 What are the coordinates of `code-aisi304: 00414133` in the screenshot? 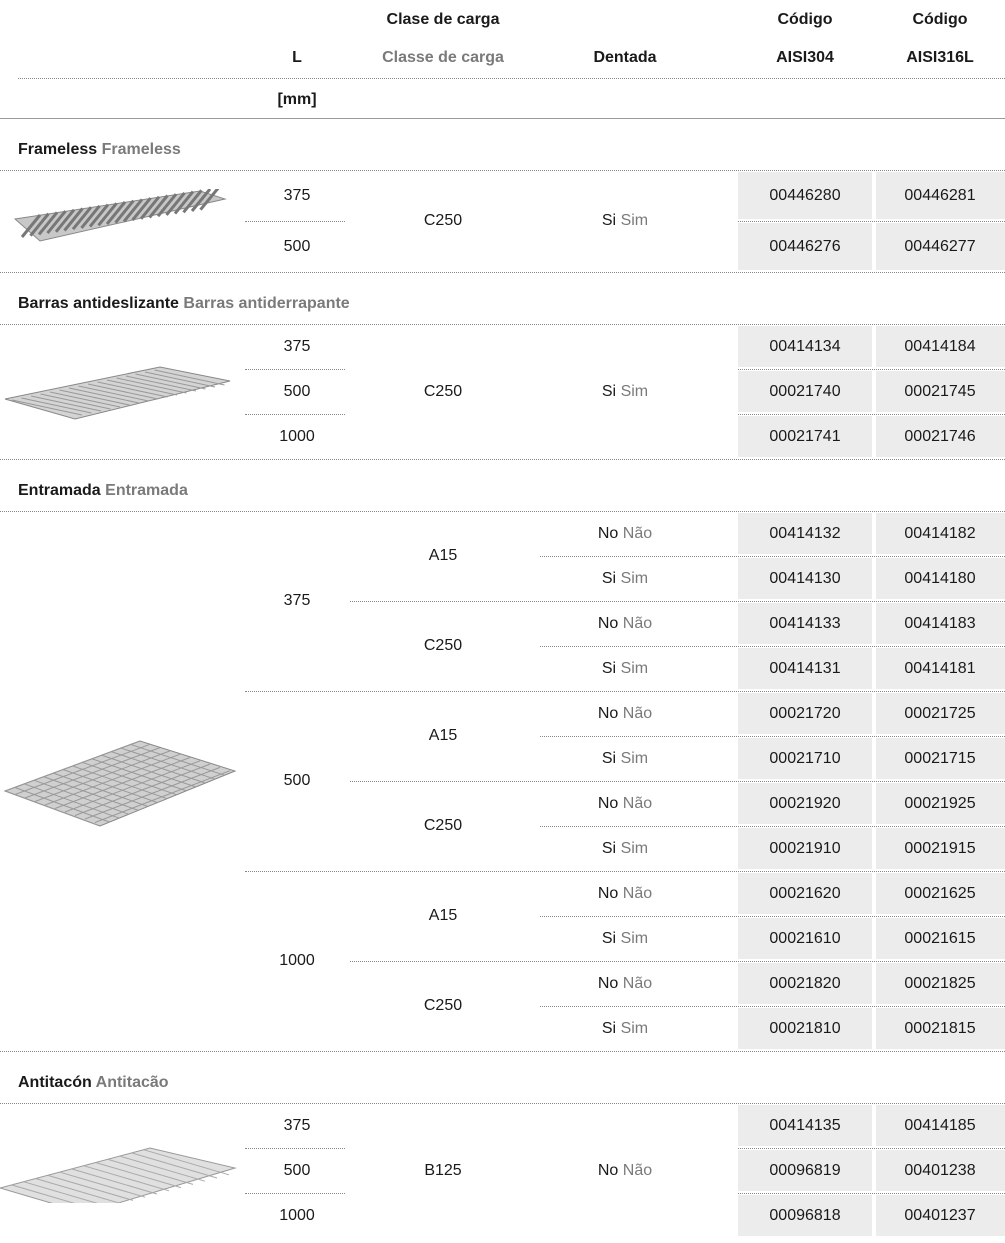 It's located at (805, 623).